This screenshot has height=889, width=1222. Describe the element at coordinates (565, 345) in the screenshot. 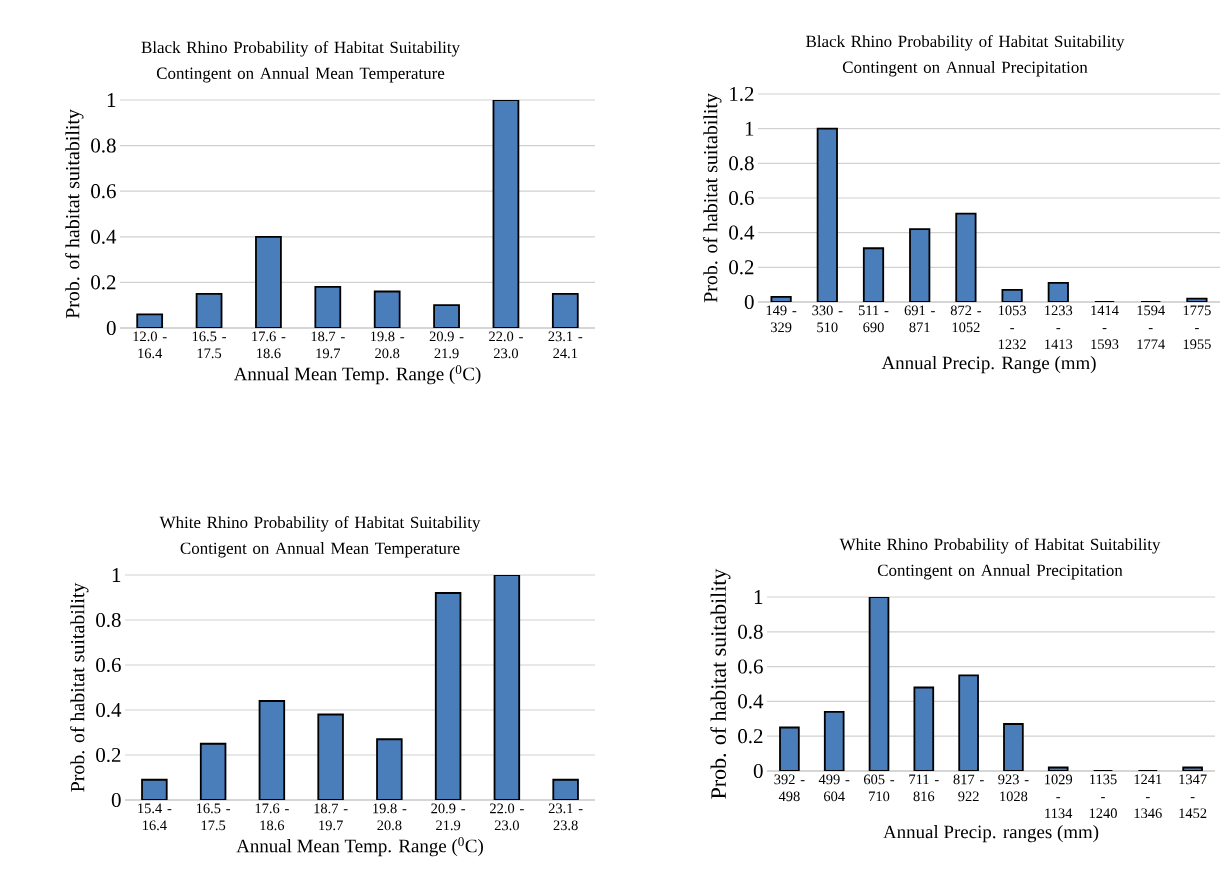

I see `x-tick-label: 23.1 - 24.1` at that location.